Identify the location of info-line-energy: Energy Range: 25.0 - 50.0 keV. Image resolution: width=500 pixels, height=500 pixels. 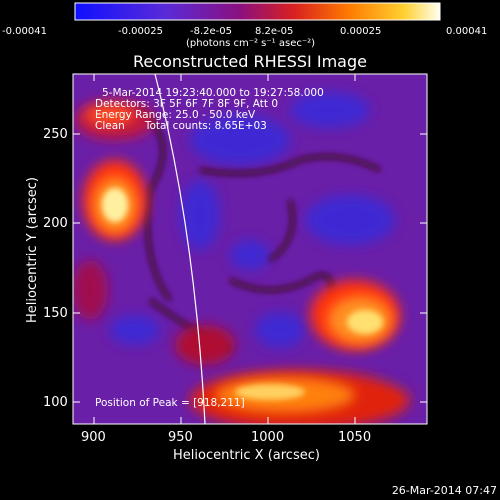
(175, 115).